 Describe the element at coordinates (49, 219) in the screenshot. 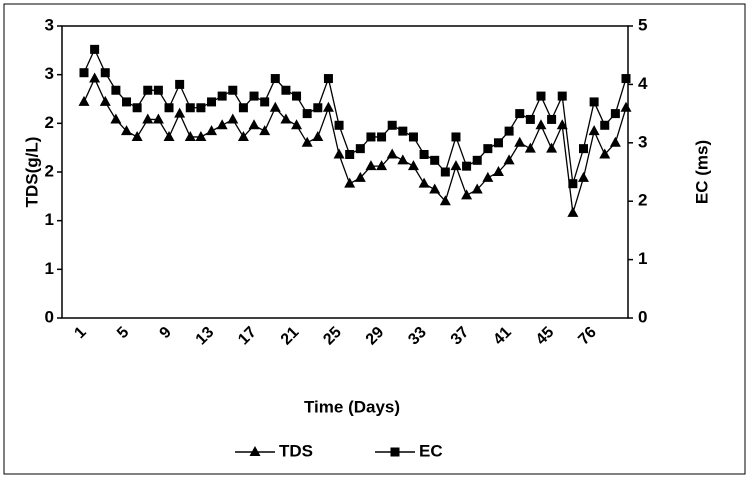

I see `y-tick-label: 1` at that location.